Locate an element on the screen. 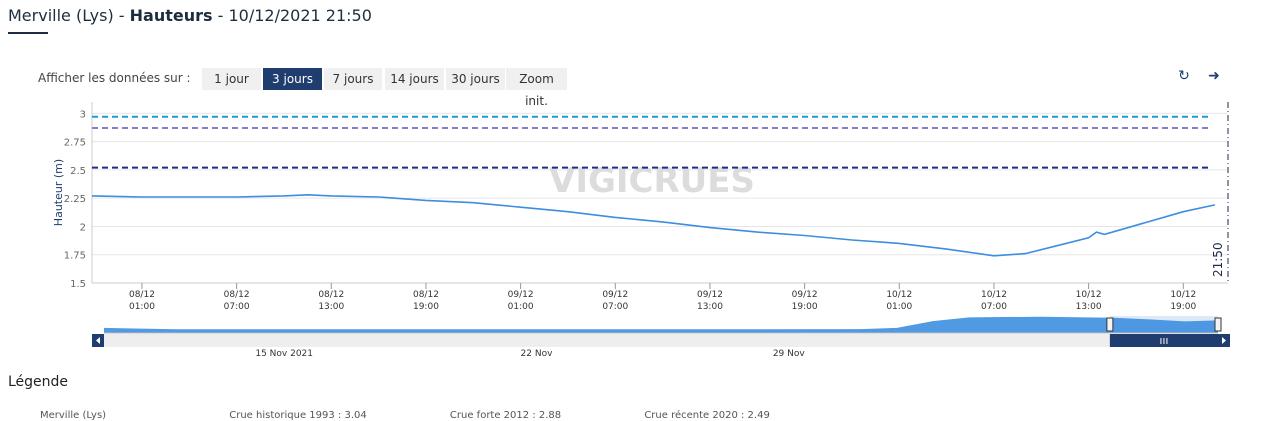  chevron-left-icon is located at coordinates (98, 340).